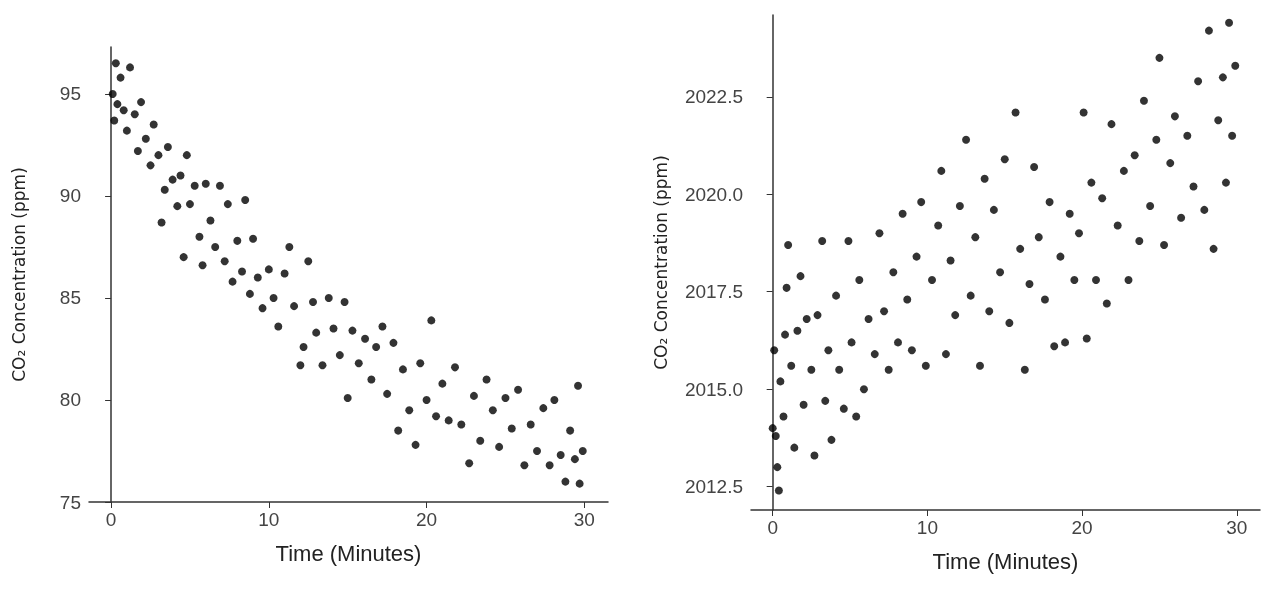 The height and width of the screenshot is (608, 1262). I want to click on y-tick-label: 2015.0, so click(713, 389).